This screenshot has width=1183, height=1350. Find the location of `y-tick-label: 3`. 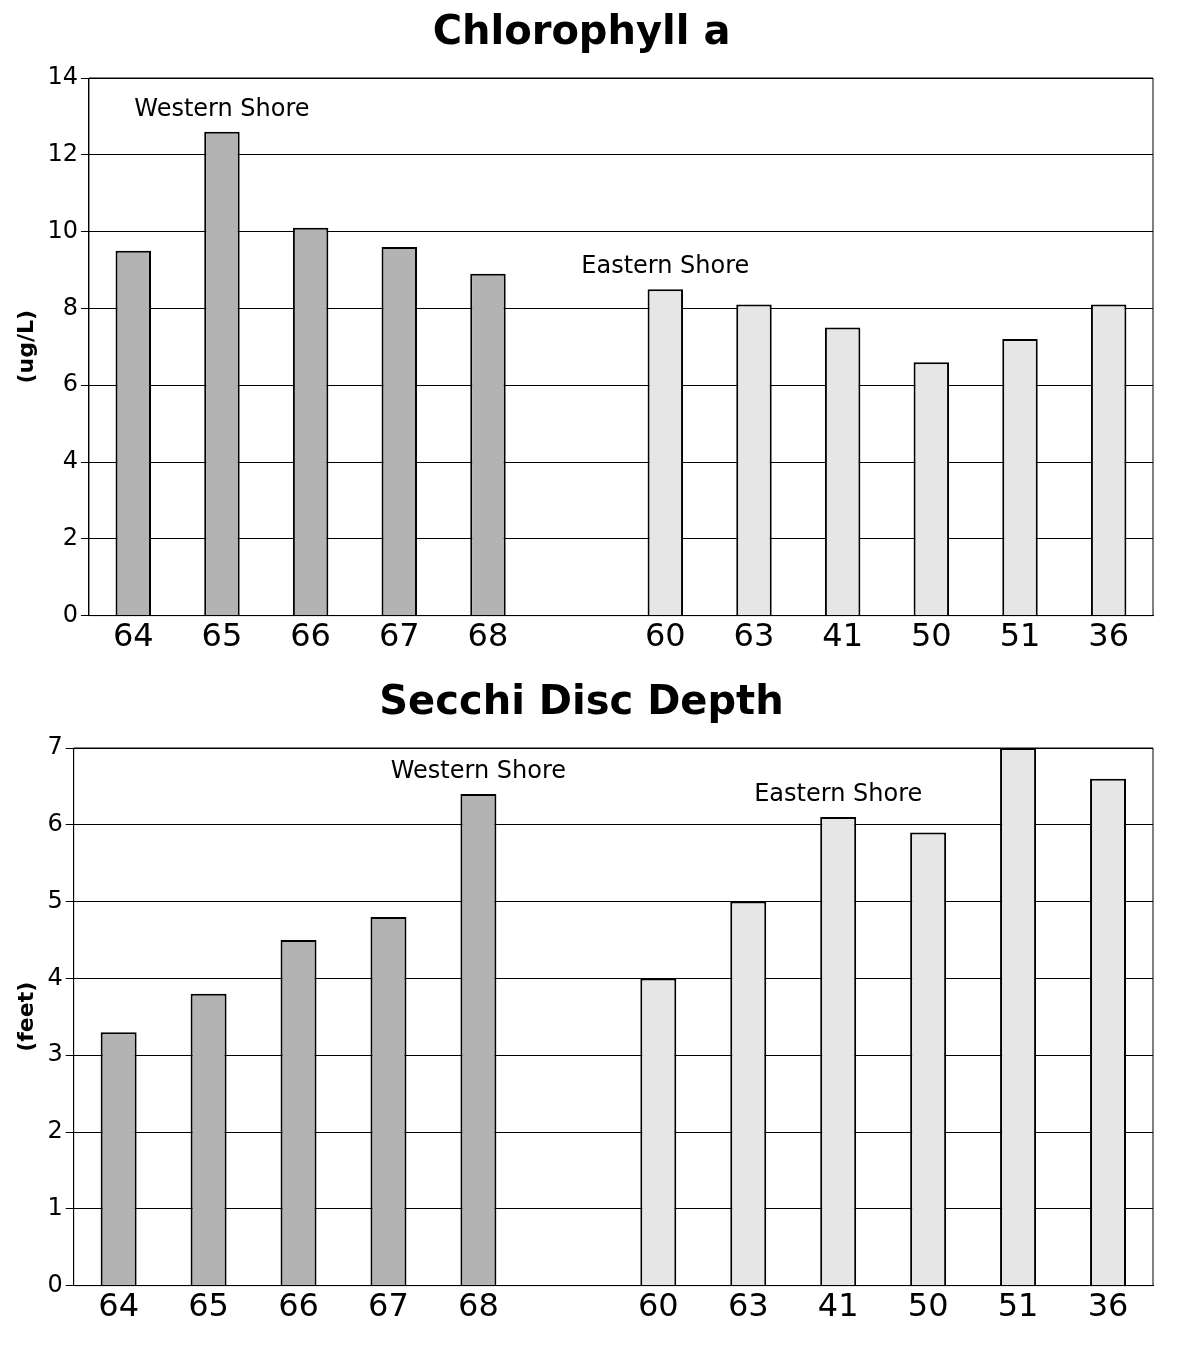

y-tick-label: 3 is located at coordinates (55, 1053).